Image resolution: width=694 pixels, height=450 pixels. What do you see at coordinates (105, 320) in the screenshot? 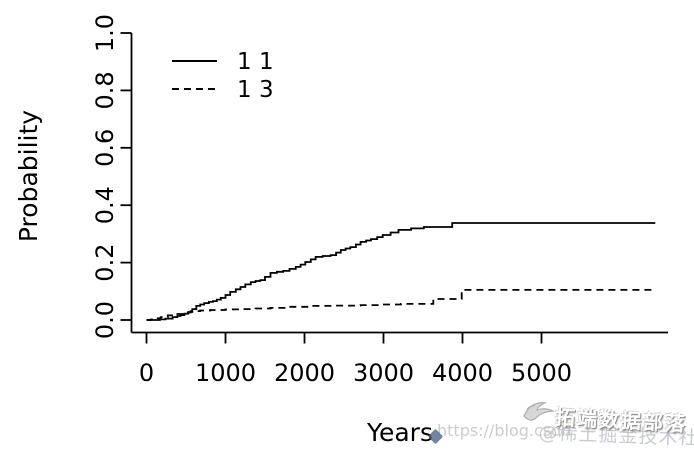
I see `y-tick-label: 0.0` at bounding box center [105, 320].